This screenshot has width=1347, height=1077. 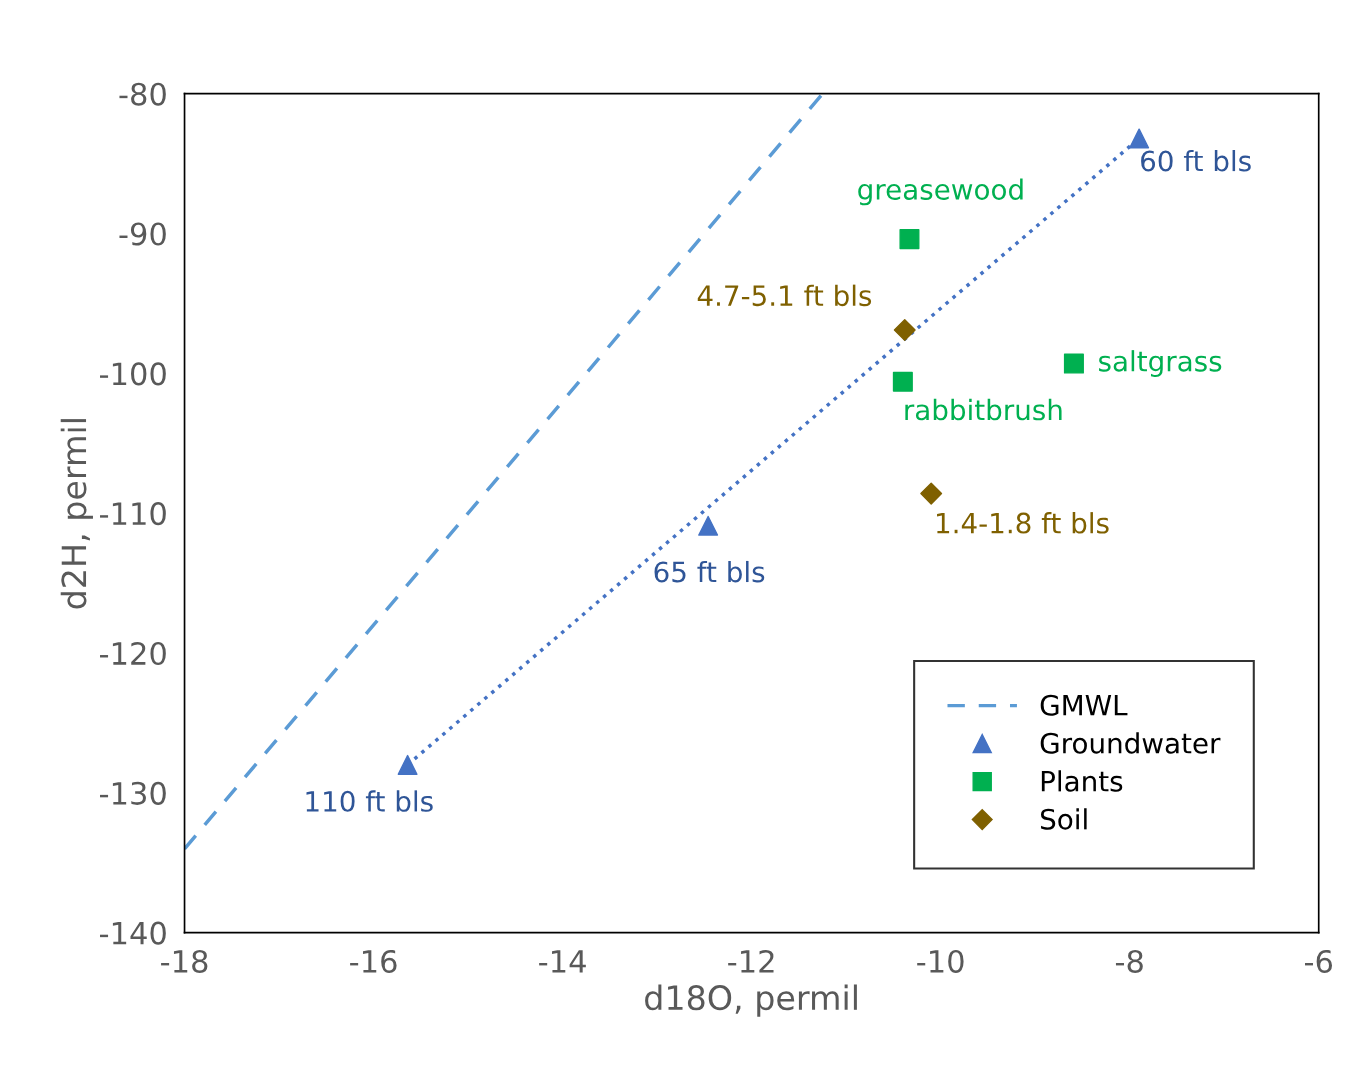 What do you see at coordinates (76, 514) in the screenshot?
I see `y-axis-title: d2H, permil` at bounding box center [76, 514].